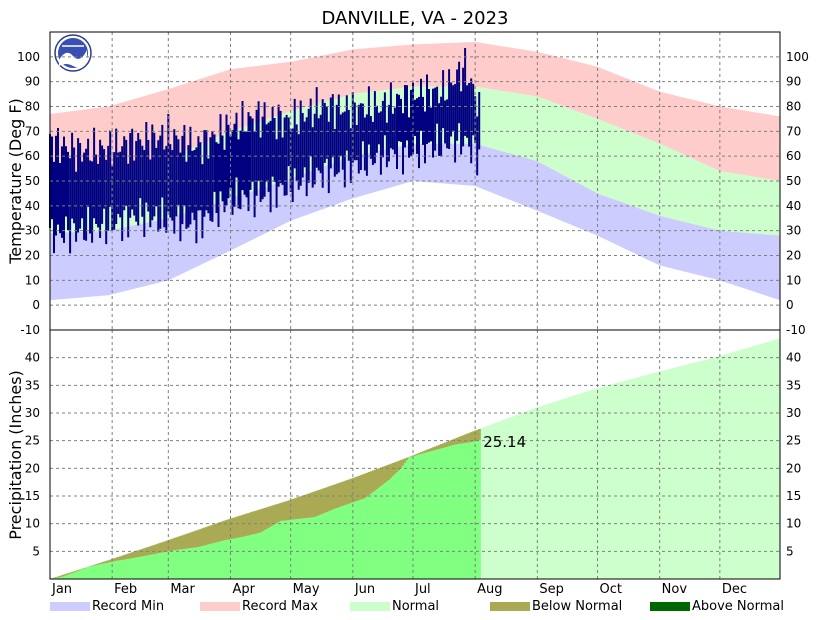 Image resolution: width=830 pixels, height=620 pixels. What do you see at coordinates (61, 589) in the screenshot?
I see `month-label: Jan` at bounding box center [61, 589].